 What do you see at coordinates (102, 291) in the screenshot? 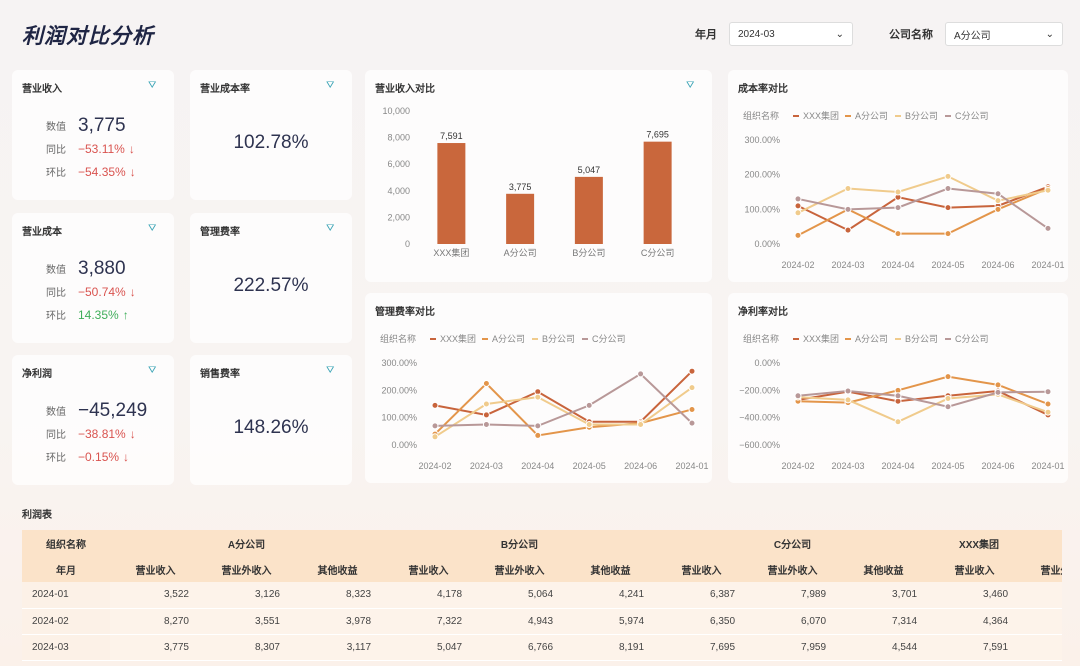
I see `kpi-value: −50.74%` at bounding box center [102, 291].